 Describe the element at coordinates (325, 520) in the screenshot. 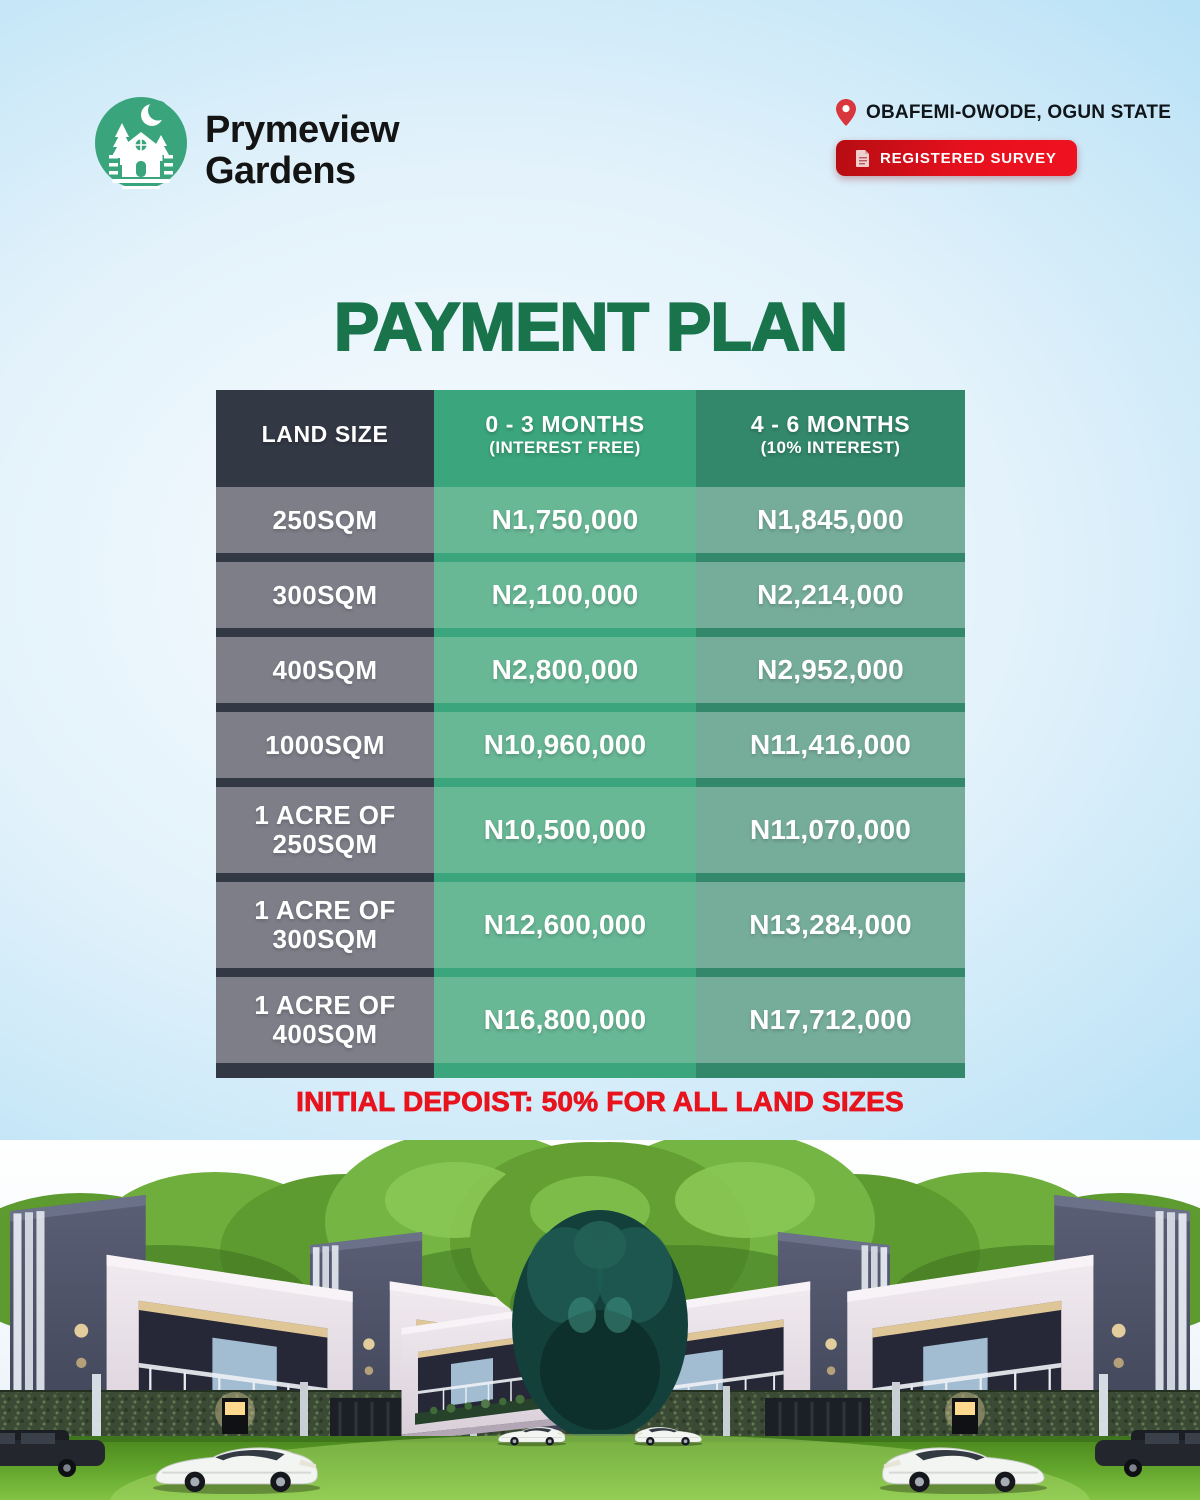

I see `table-cell-land-size: 250SQM` at that location.